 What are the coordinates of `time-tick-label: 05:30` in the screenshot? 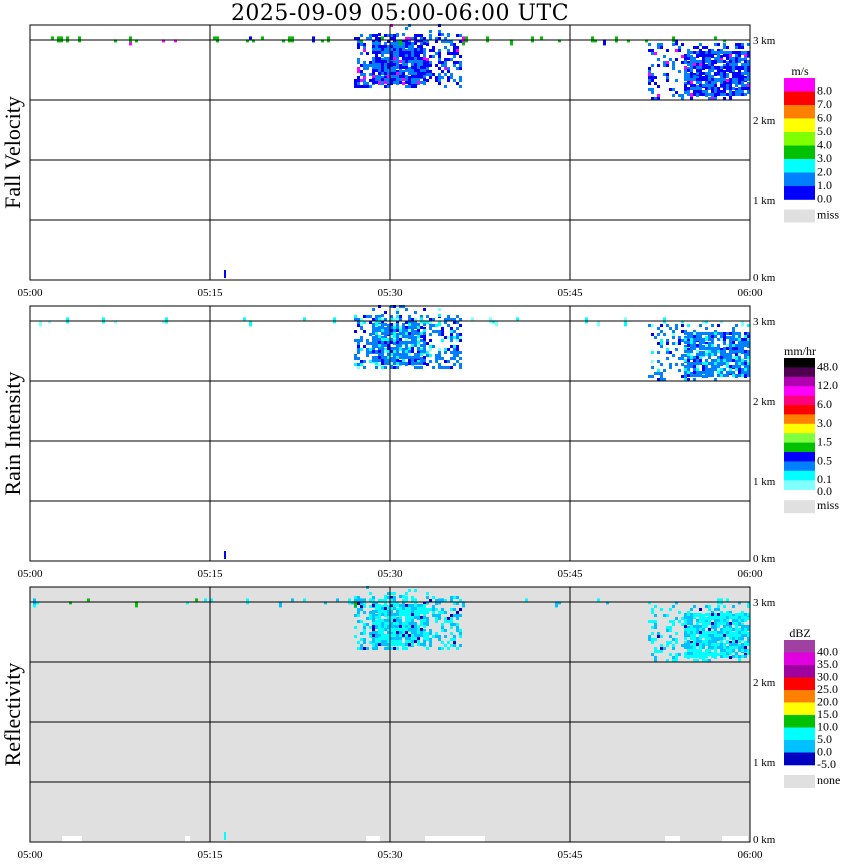 It's located at (390, 855).